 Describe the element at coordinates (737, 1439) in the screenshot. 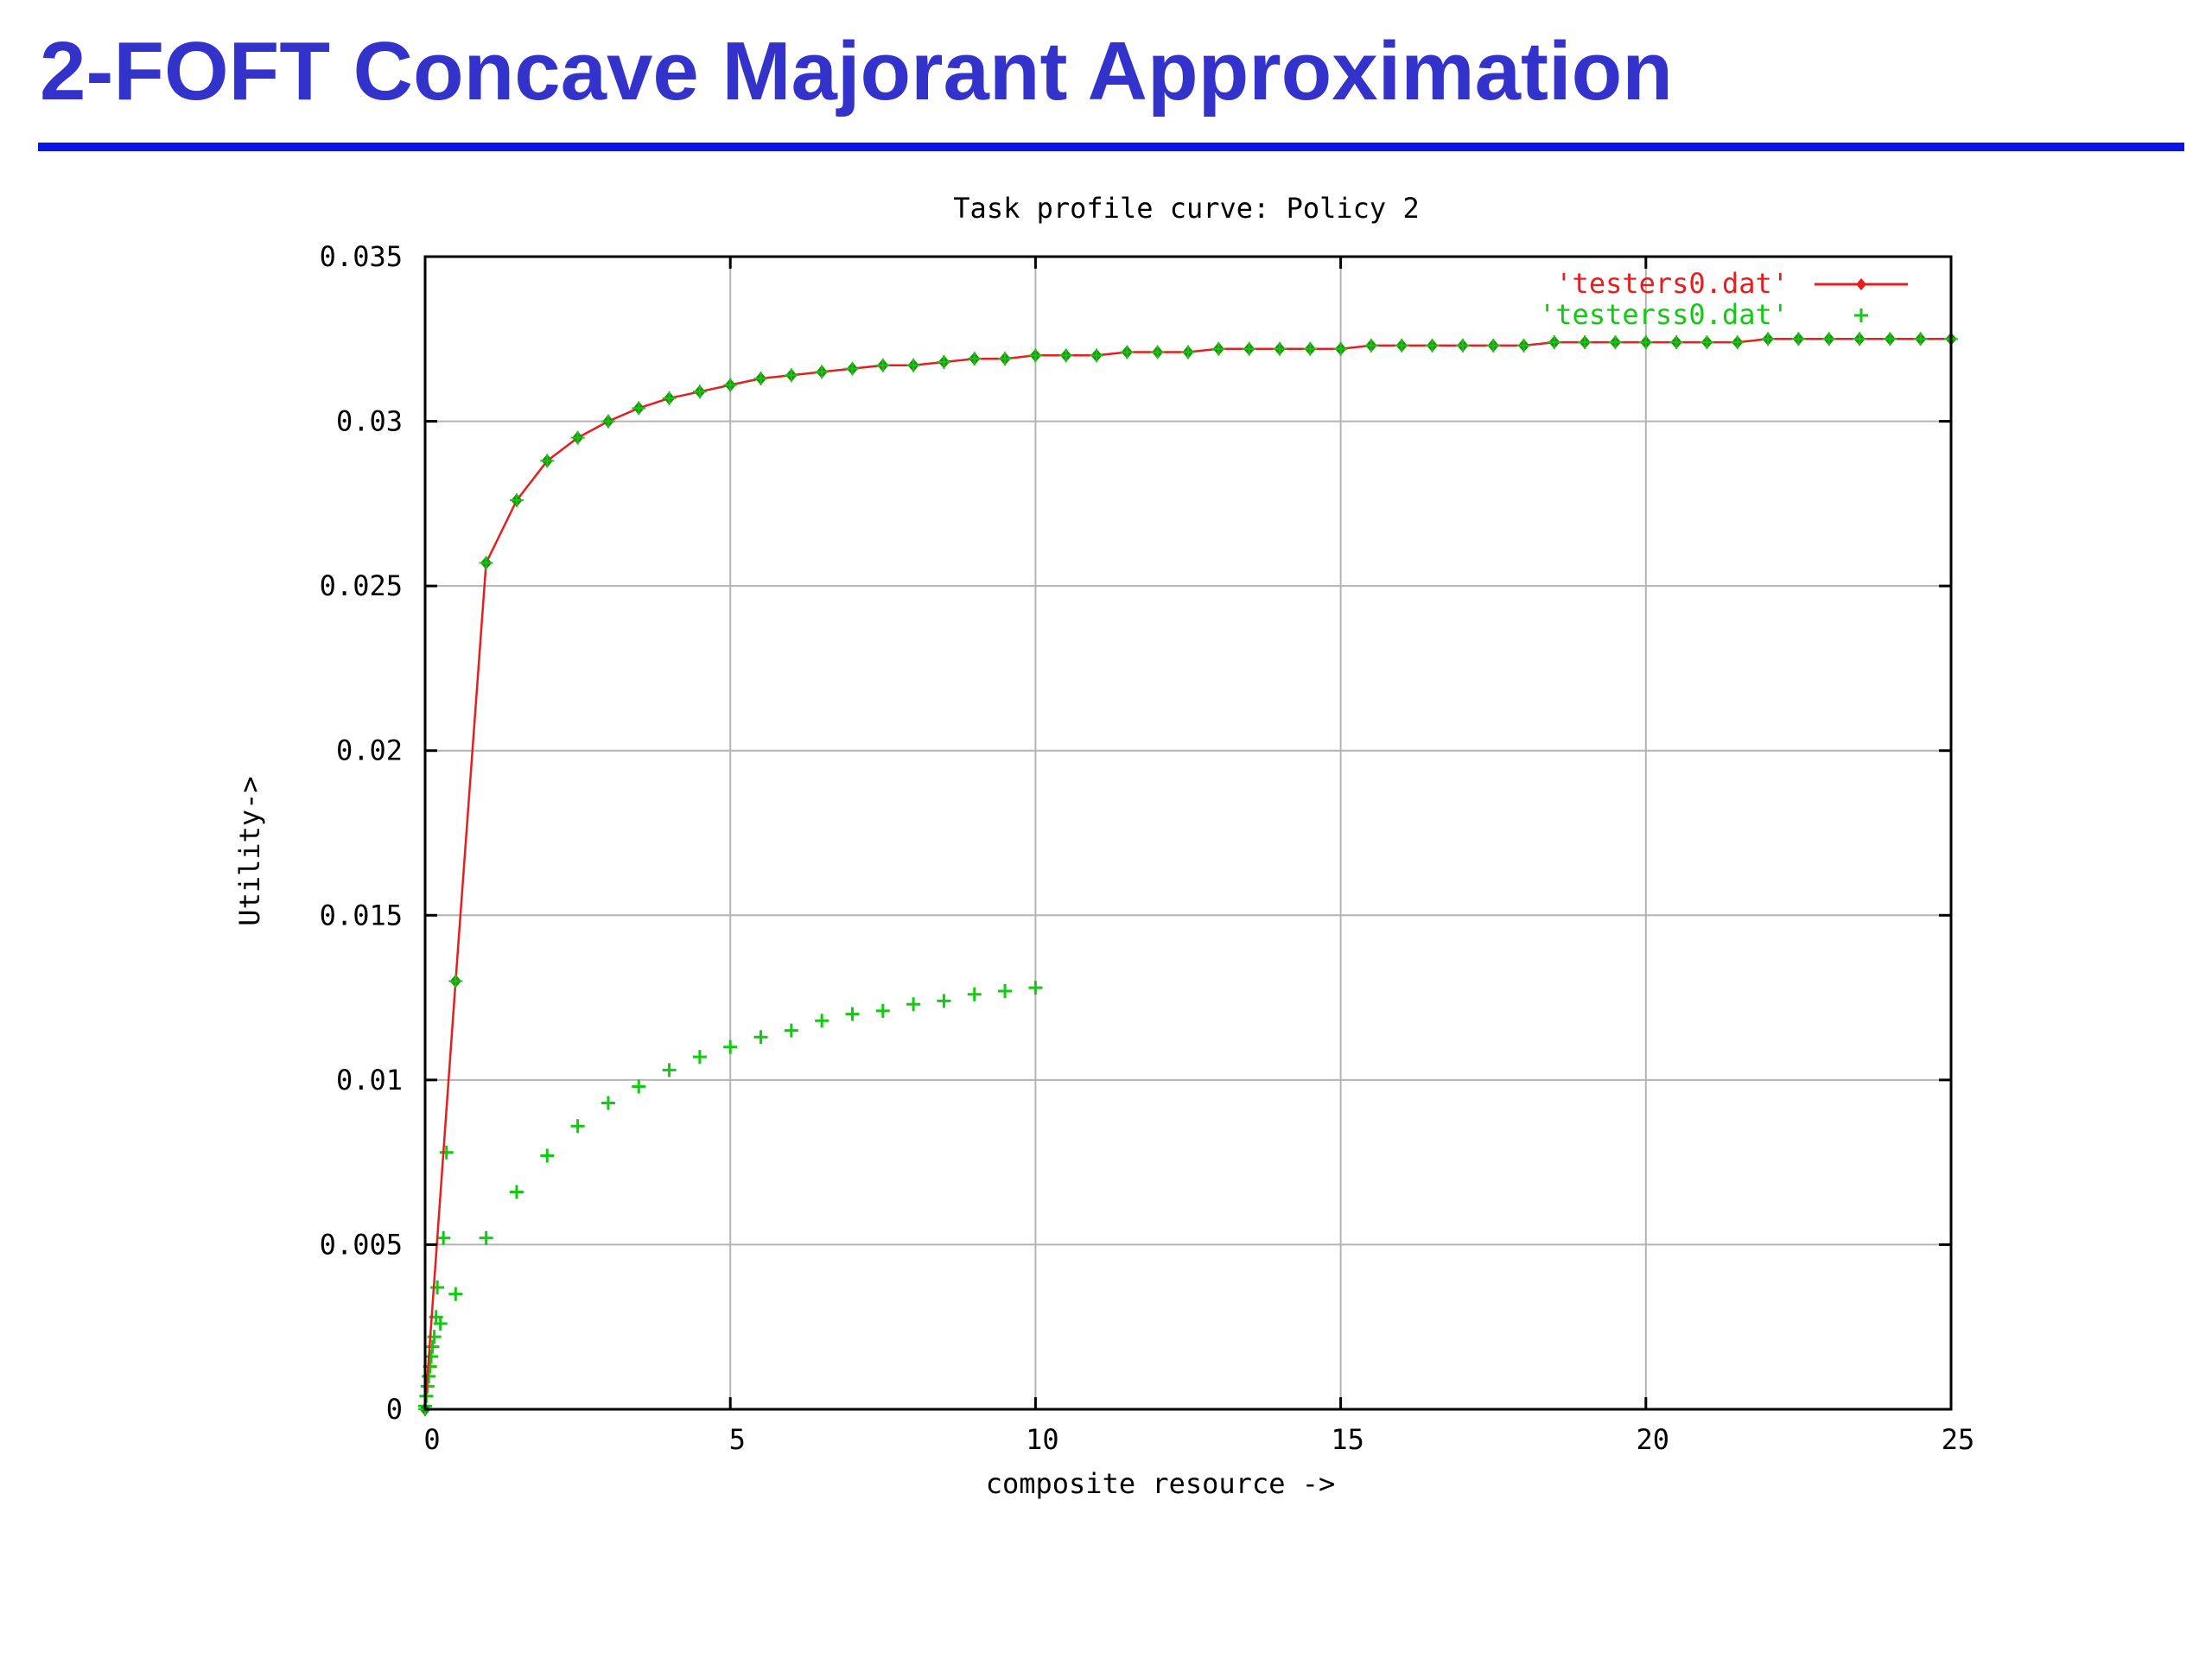

I see `x-tick-label: 5` at that location.